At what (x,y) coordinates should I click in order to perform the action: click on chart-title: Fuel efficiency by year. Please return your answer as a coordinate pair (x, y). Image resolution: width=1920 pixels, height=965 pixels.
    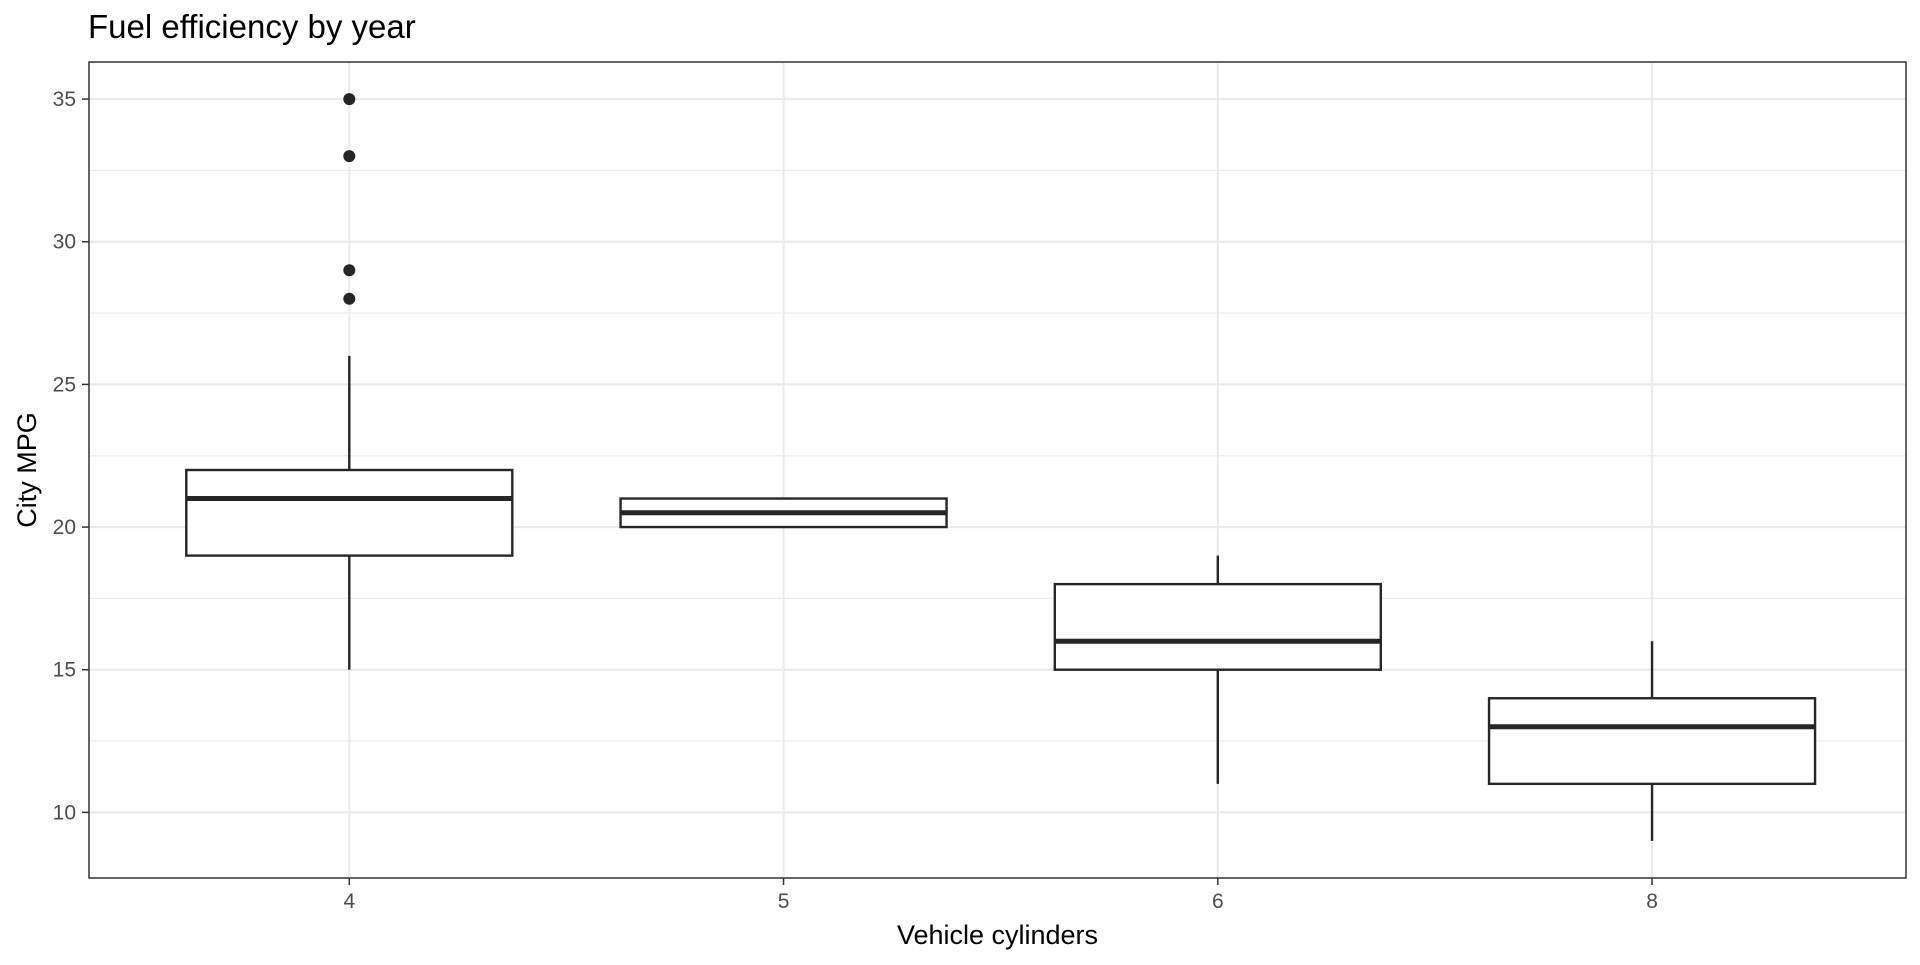
    Looking at the image, I should click on (252, 26).